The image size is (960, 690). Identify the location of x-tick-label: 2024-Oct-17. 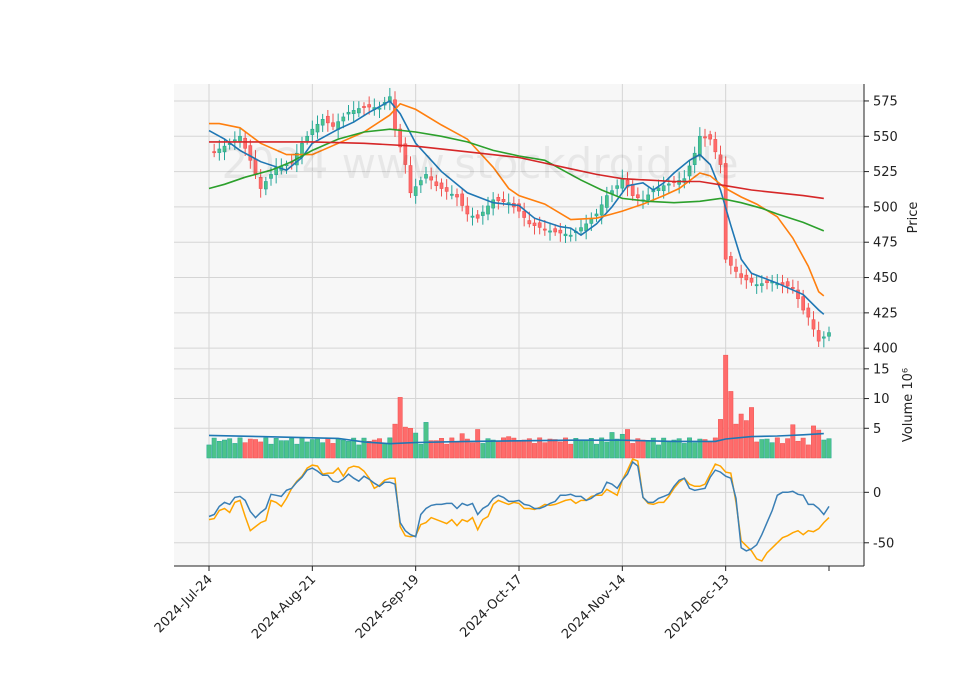
(491, 606).